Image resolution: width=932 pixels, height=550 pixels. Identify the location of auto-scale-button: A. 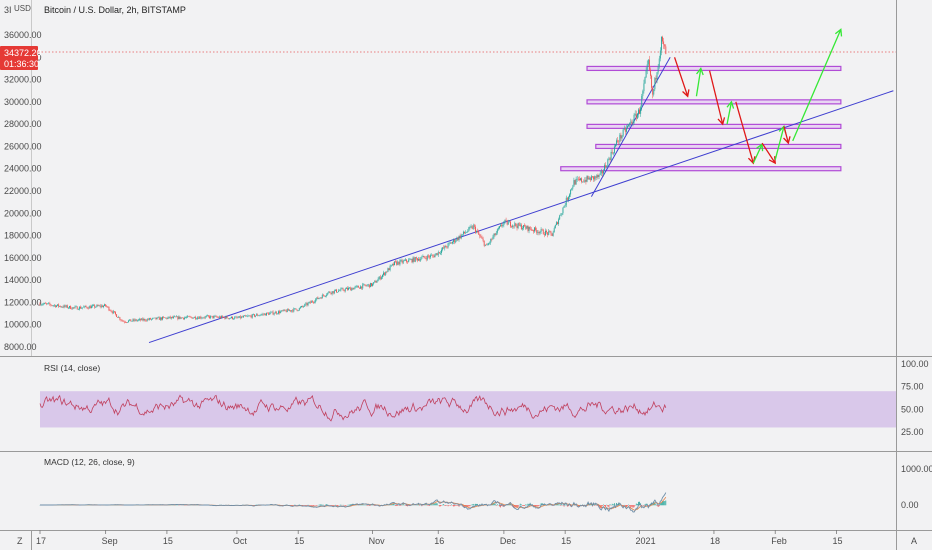
(914, 541).